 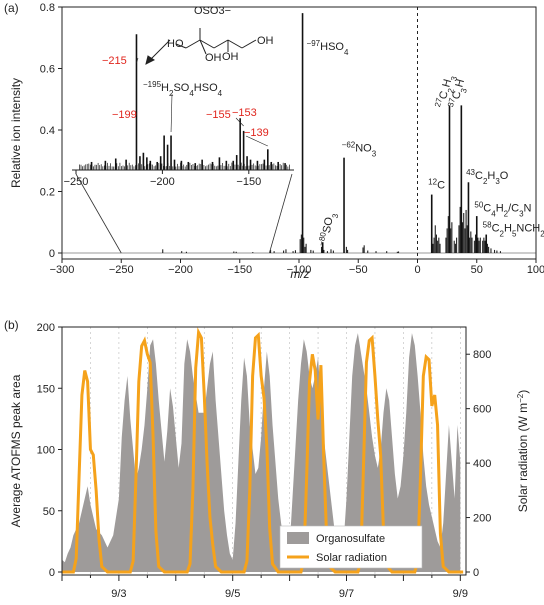 I want to click on peak-label-c: 12C, so click(x=436, y=184).